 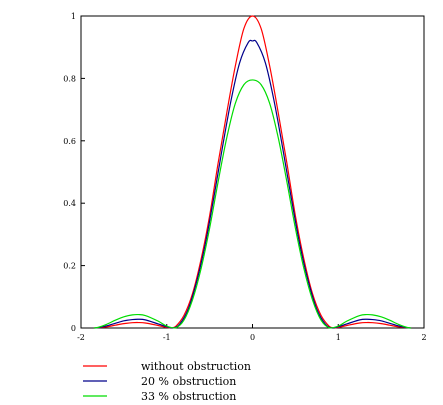 I want to click on legend-label-3: 33 % obstruction, so click(x=188, y=396).